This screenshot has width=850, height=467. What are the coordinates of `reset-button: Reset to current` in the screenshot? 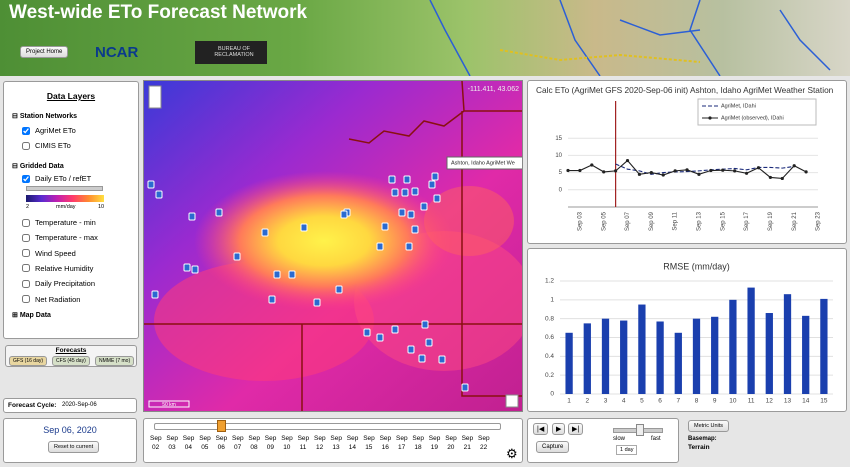 It's located at (74, 447).